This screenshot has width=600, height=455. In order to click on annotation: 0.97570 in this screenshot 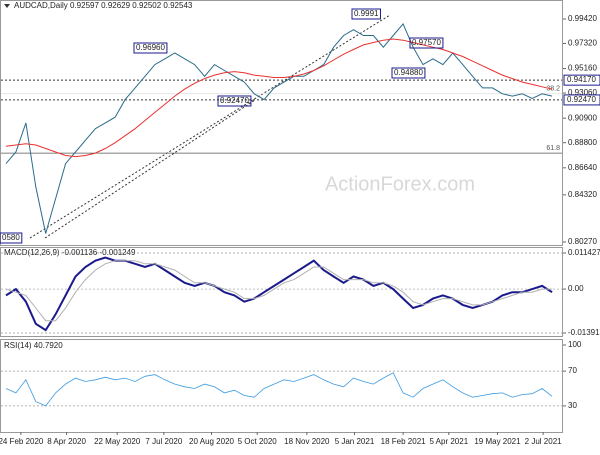, I will do `click(426, 42)`.